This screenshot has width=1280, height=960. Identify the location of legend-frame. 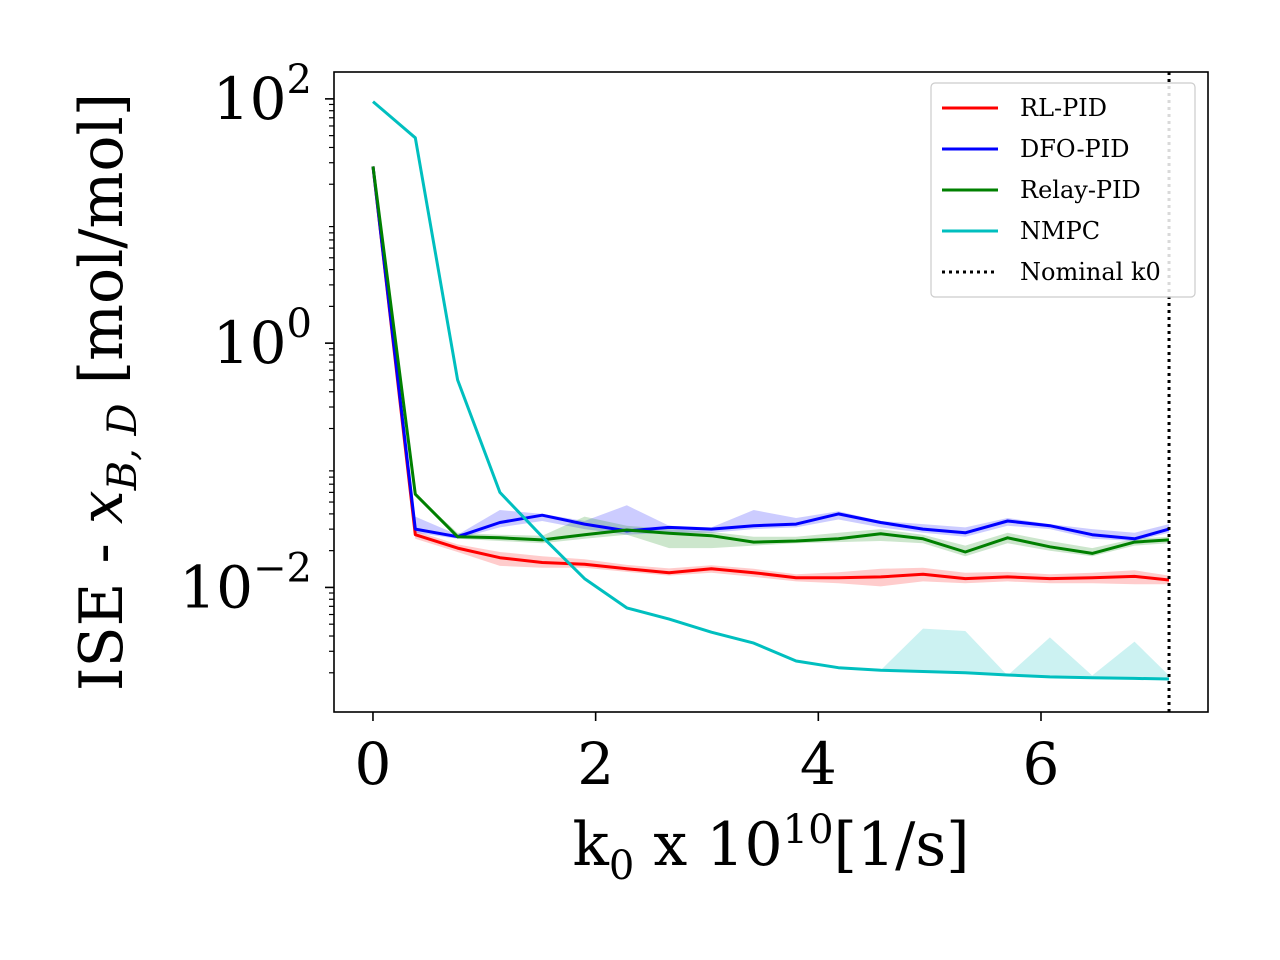
(1063, 190).